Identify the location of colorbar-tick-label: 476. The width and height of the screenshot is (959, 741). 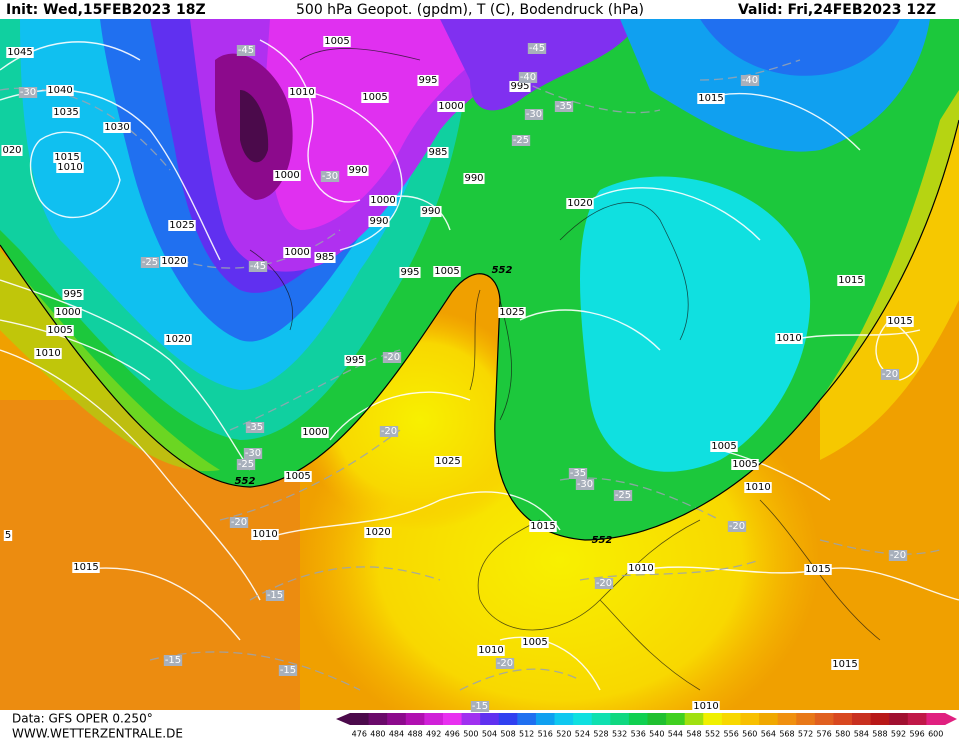
(359, 734).